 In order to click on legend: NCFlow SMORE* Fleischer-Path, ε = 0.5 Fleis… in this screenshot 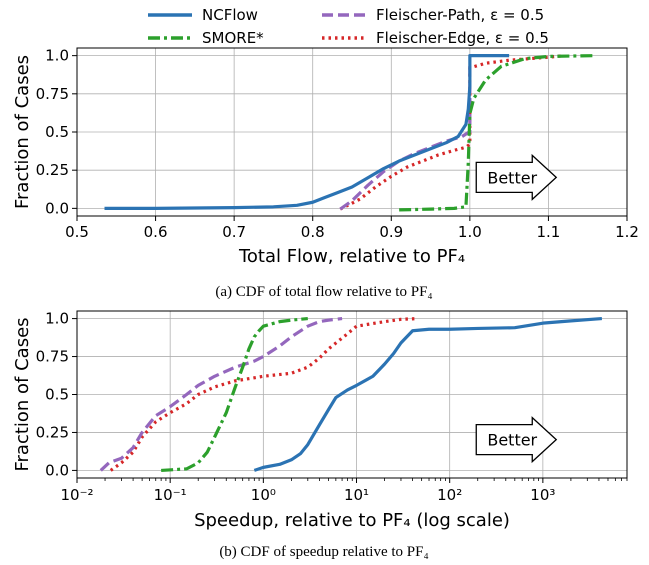, I will do `click(348, 26)`.